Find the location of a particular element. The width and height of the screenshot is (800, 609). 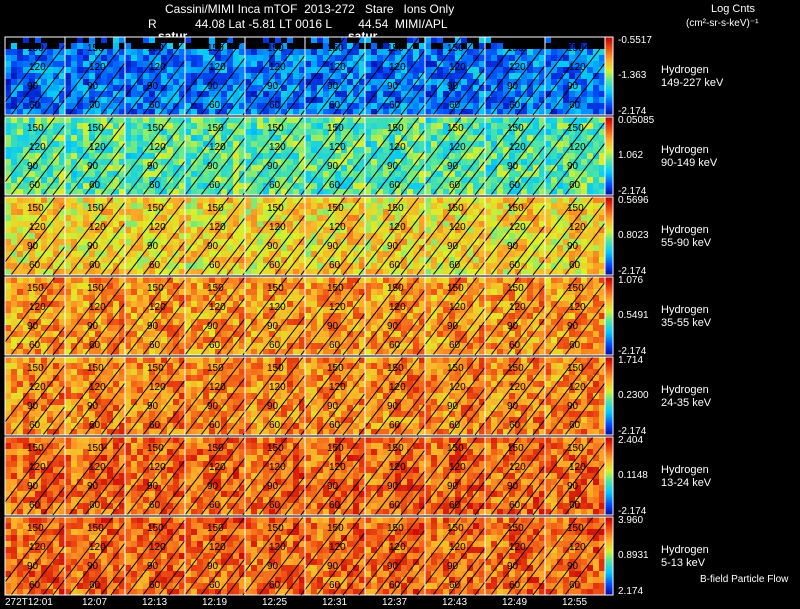

pitch-contour is located at coordinates (83, 156).